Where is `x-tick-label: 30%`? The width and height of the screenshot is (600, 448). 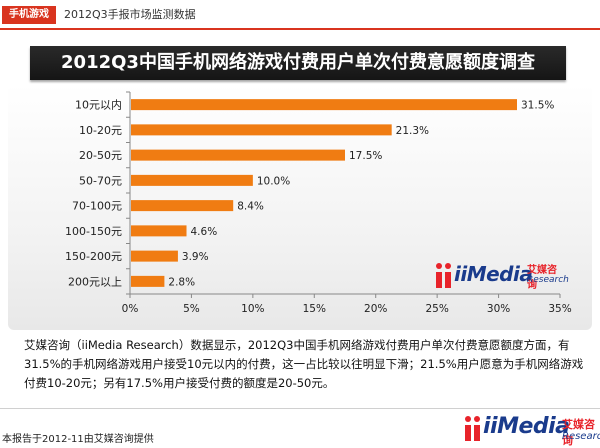
x-tick-label: 30% is located at coordinates (498, 309).